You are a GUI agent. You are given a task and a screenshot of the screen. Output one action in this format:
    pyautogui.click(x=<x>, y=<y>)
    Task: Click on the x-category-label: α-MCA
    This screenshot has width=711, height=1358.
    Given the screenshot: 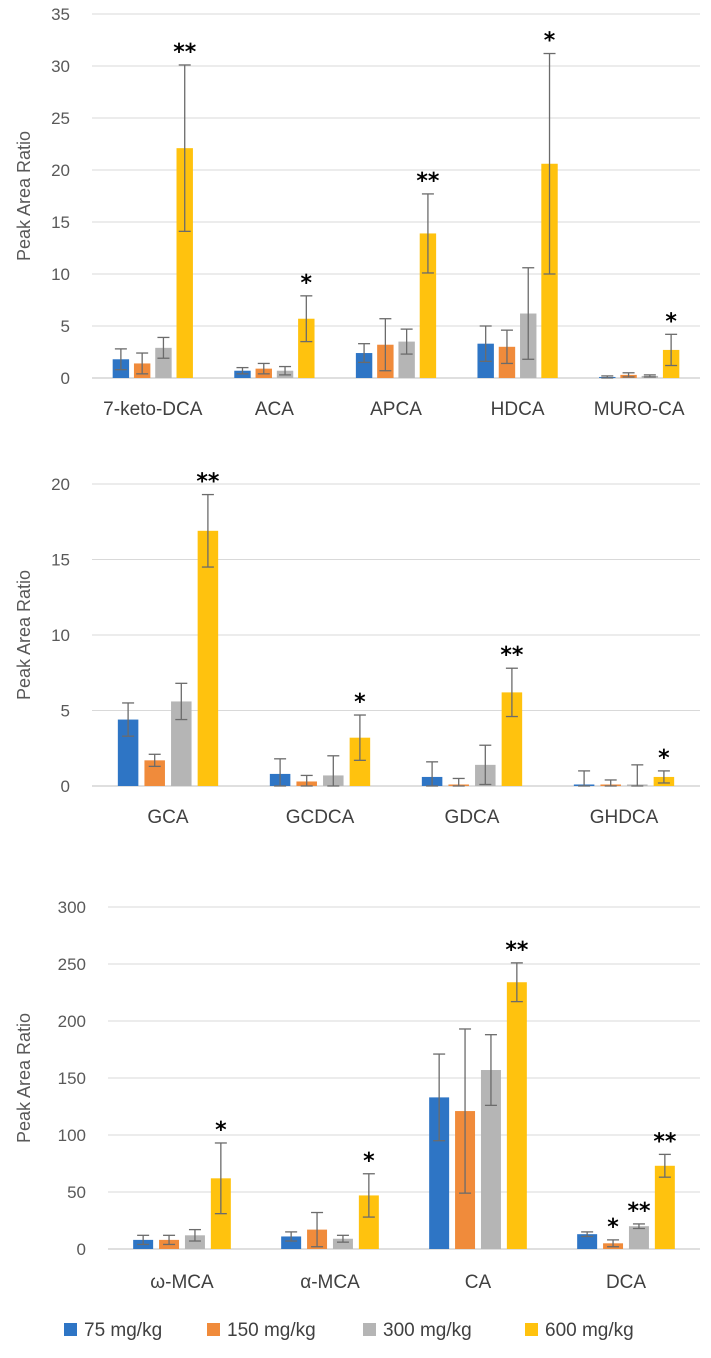 What is the action you would take?
    pyautogui.click(x=330, y=1282)
    